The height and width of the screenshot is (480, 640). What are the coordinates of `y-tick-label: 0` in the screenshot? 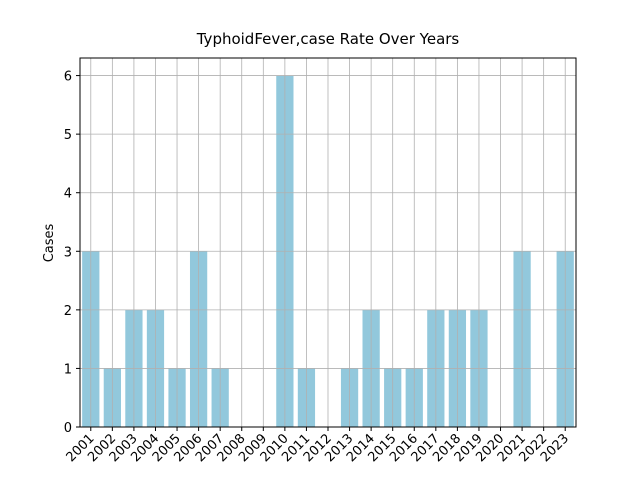 It's located at (68, 428).